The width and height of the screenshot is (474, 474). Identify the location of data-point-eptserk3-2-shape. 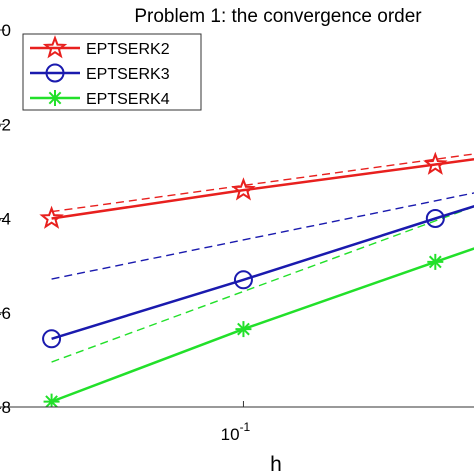
(243, 280).